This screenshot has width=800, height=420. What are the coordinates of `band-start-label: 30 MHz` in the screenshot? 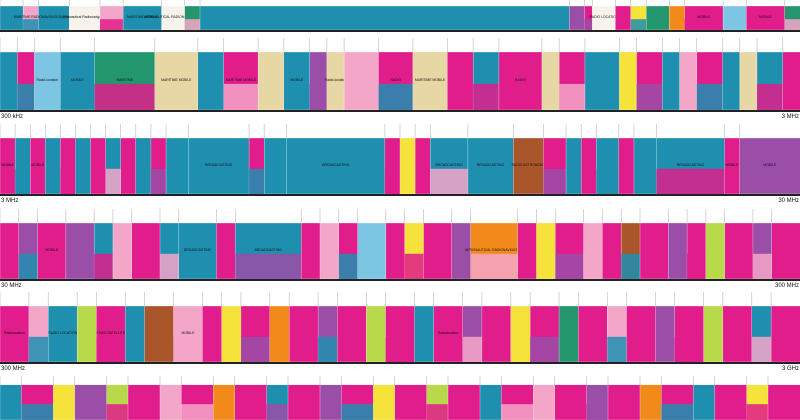 It's located at (11, 286).